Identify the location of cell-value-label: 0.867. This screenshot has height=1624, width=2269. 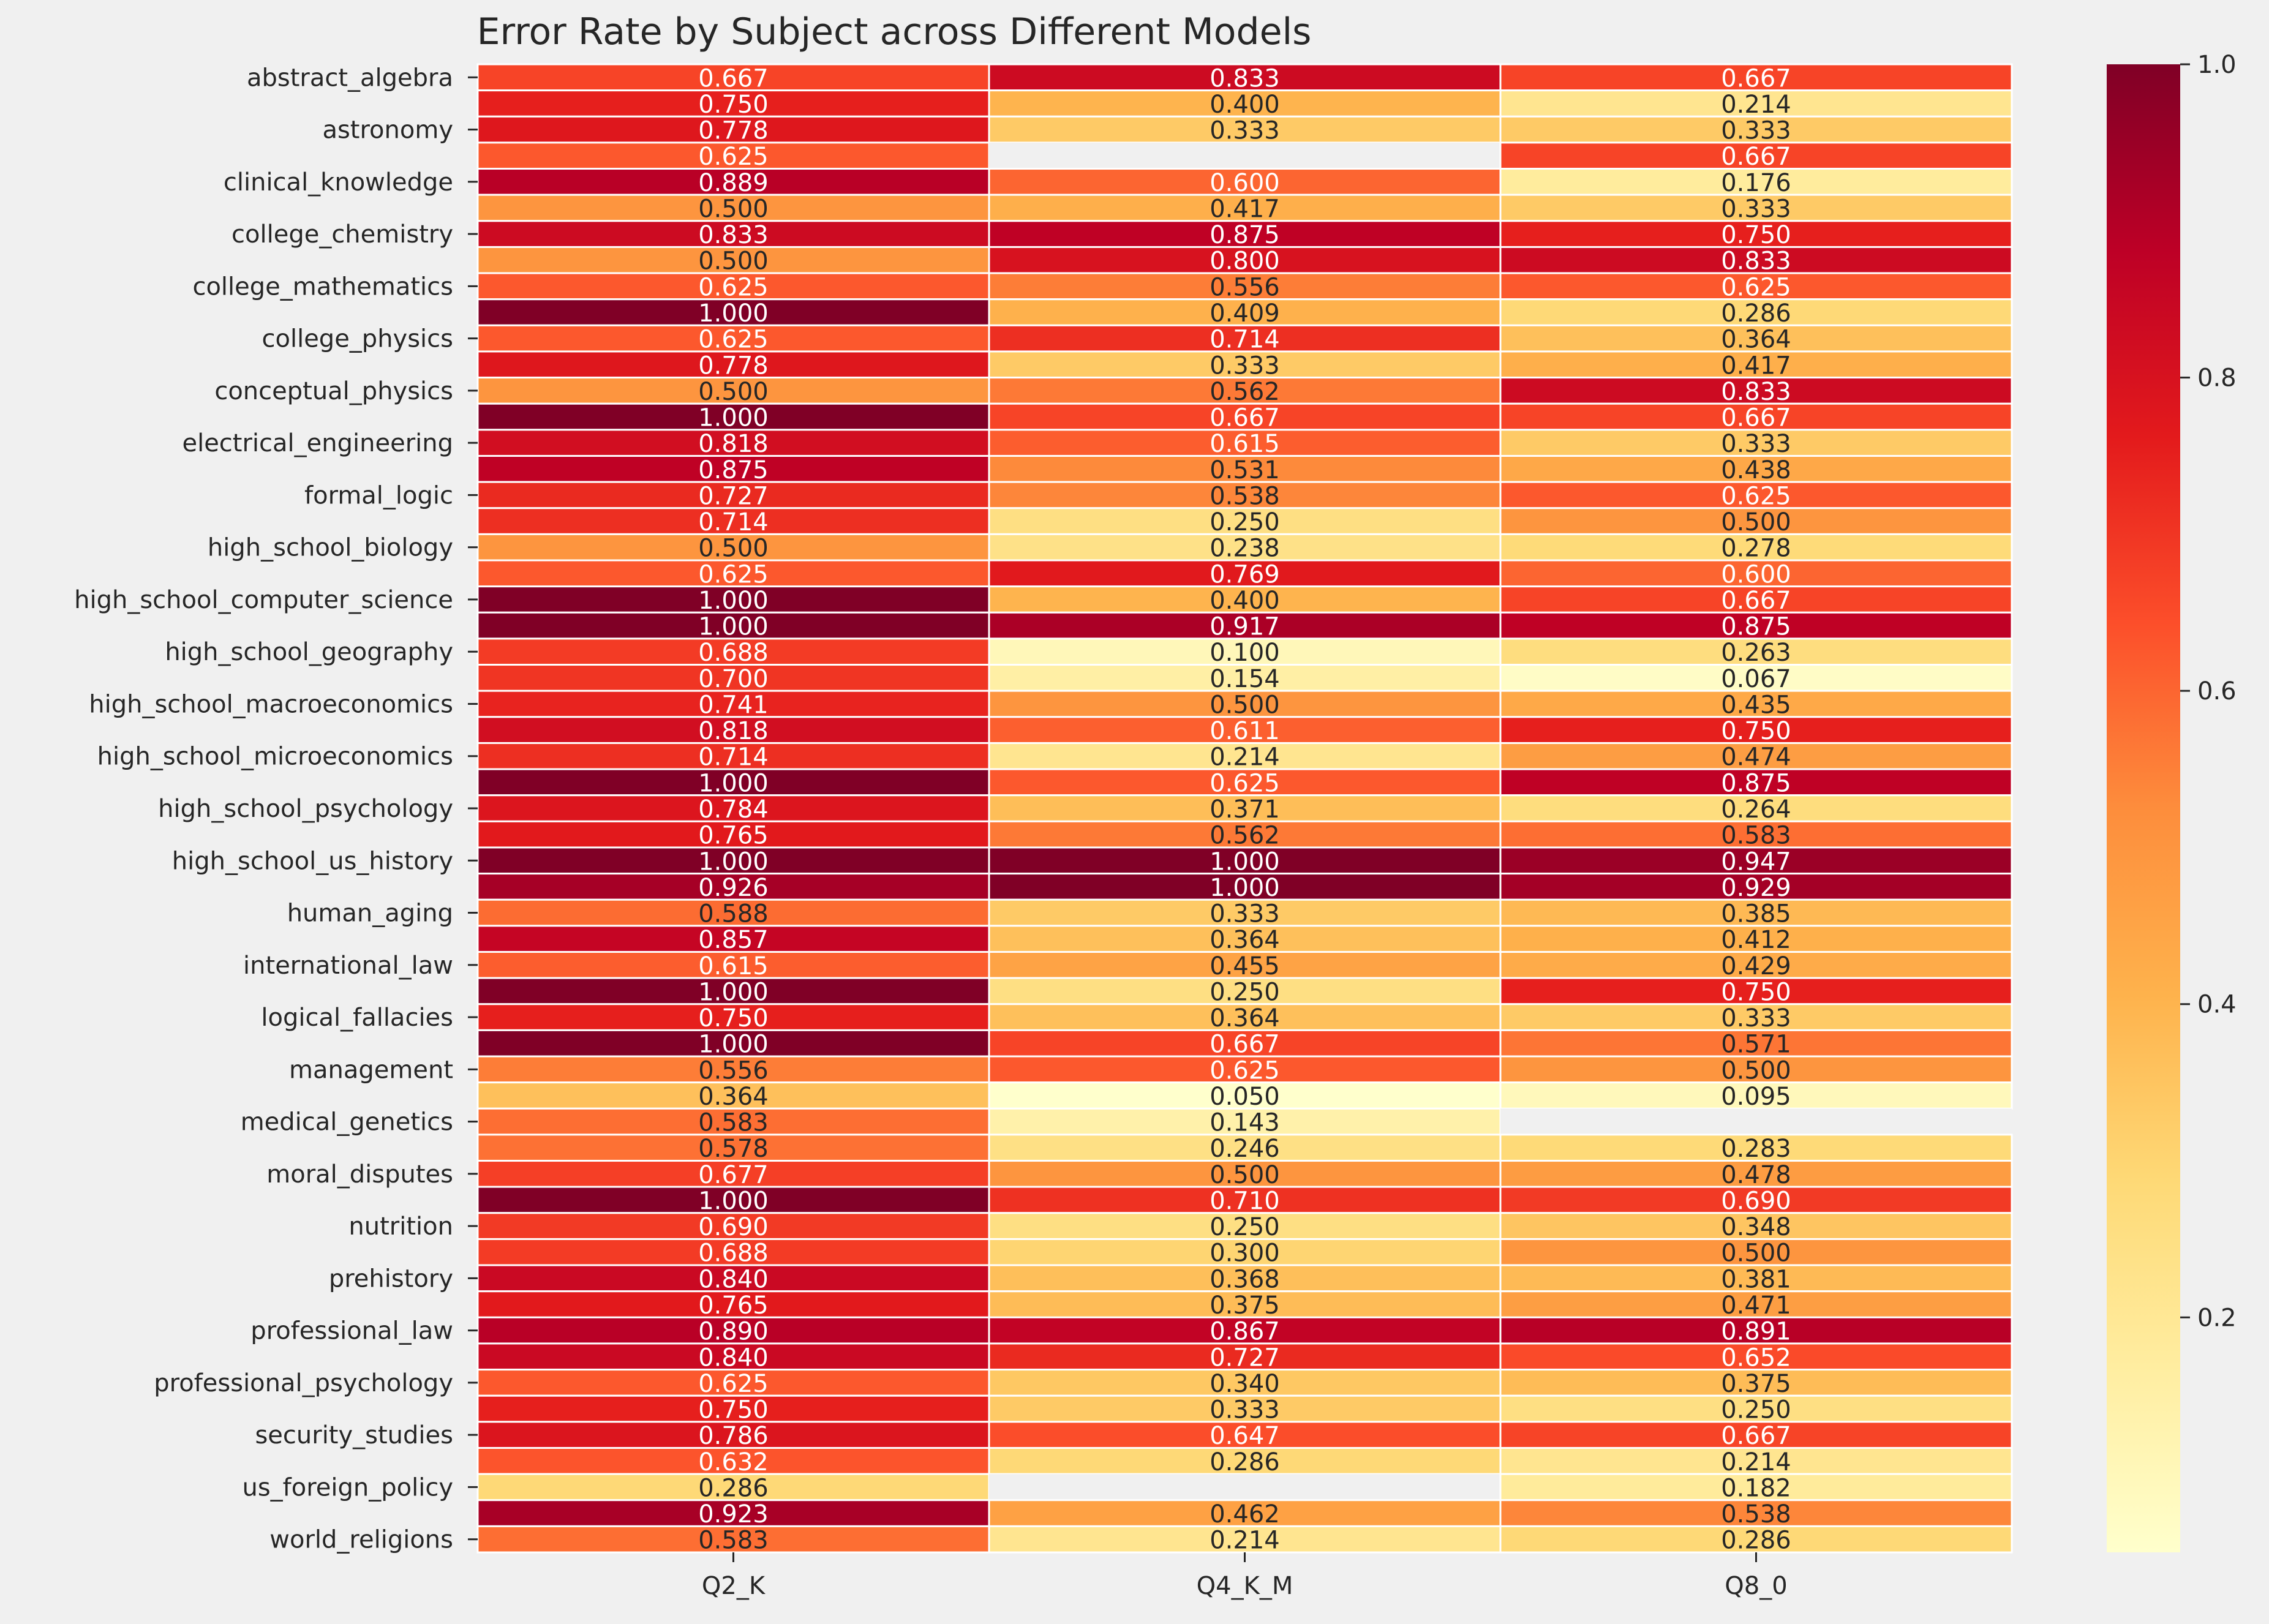
(1245, 1332).